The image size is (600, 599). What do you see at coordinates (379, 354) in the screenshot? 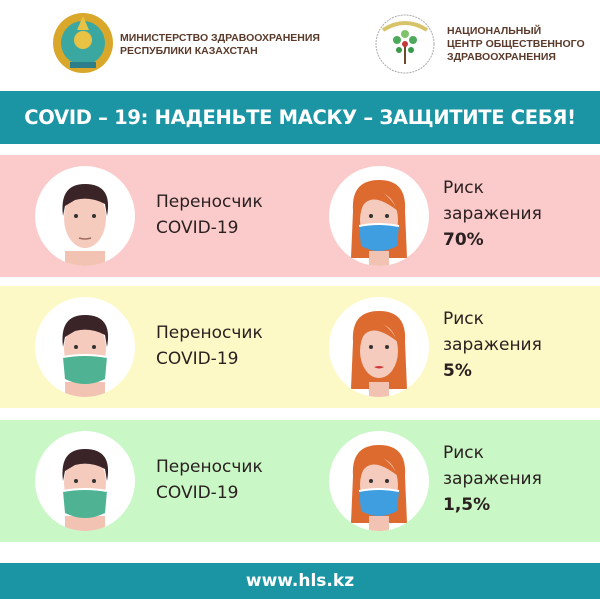
I see `woman-icon` at bounding box center [379, 354].